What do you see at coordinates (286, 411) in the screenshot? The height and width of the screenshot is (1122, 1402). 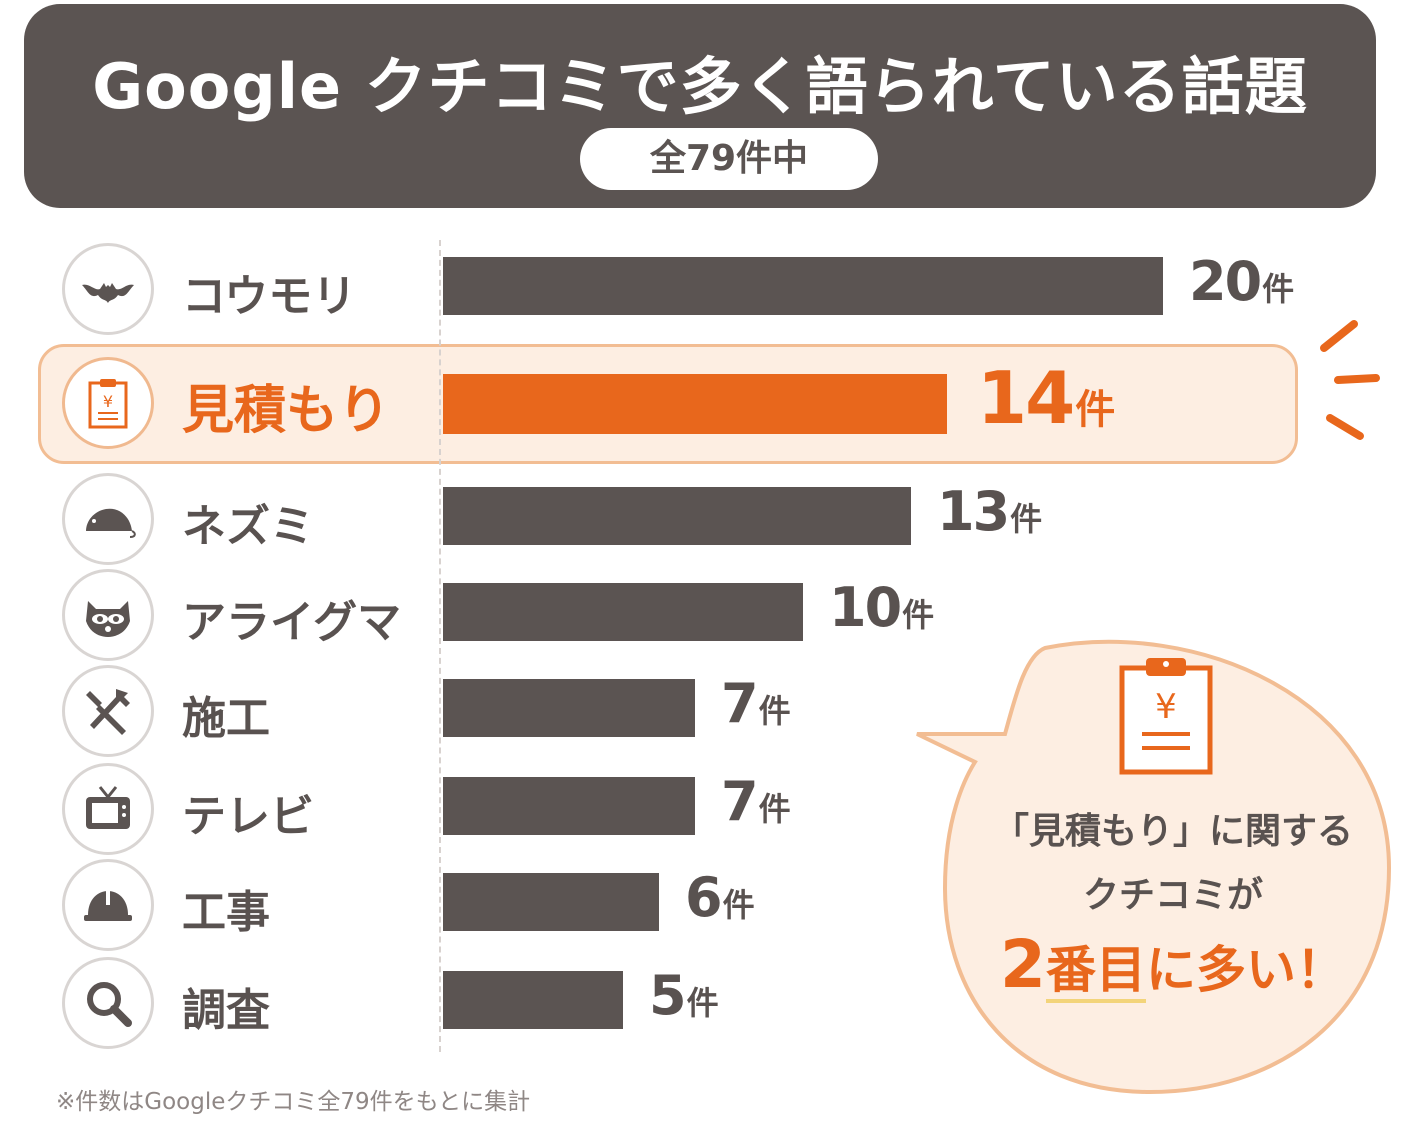 I see `category-label: 見積もり` at bounding box center [286, 411].